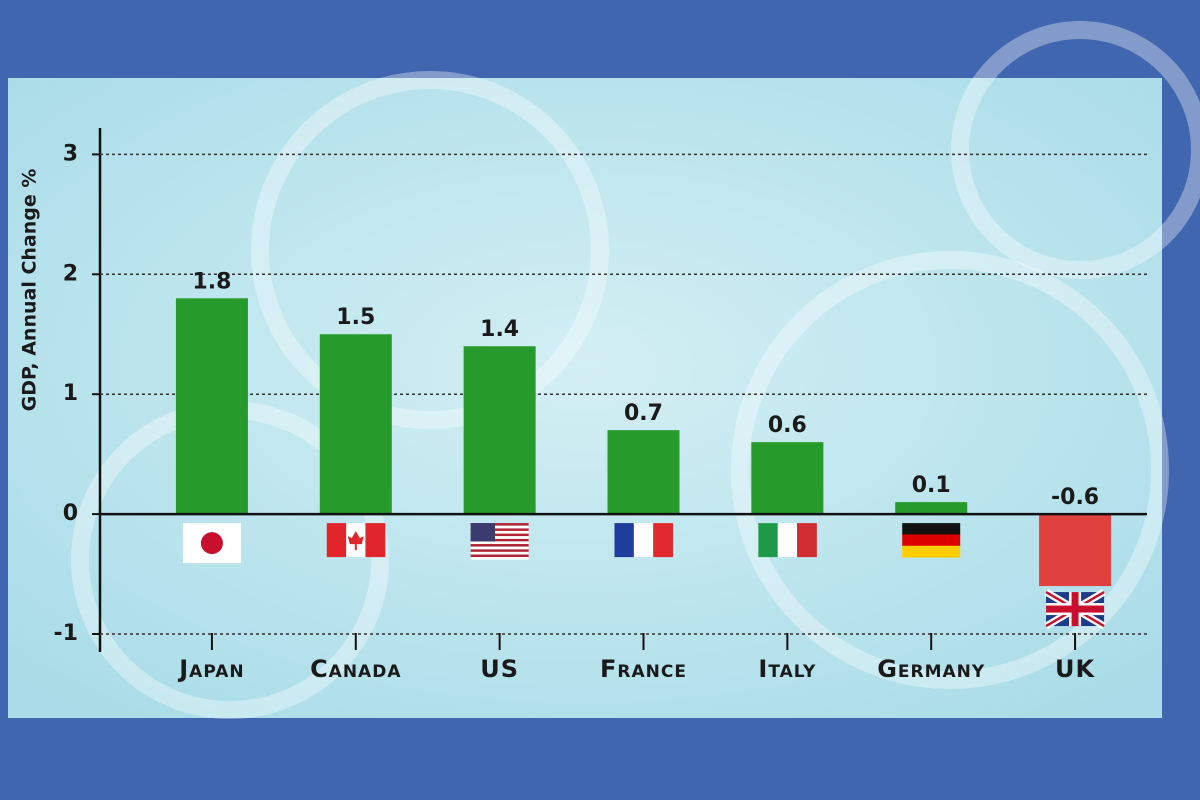 The image size is (1200, 800). I want to click on x-tick-label: UK, so click(1075, 669).